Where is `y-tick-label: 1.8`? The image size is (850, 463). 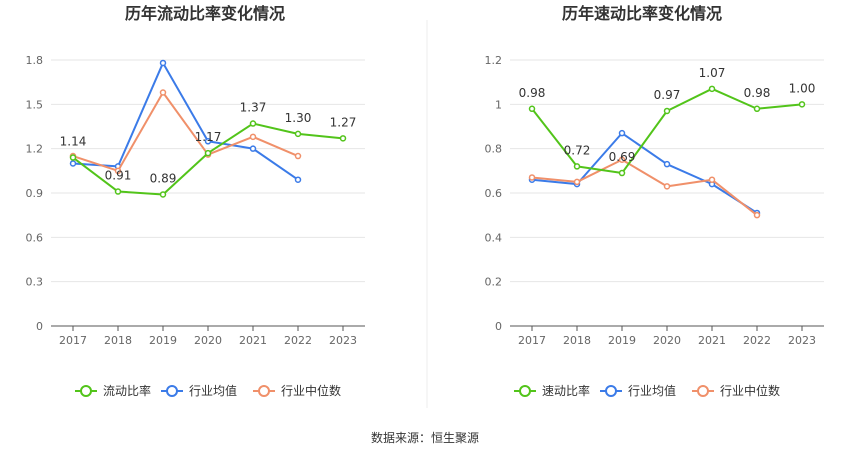 y-tick-label: 1.8 is located at coordinates (35, 60).